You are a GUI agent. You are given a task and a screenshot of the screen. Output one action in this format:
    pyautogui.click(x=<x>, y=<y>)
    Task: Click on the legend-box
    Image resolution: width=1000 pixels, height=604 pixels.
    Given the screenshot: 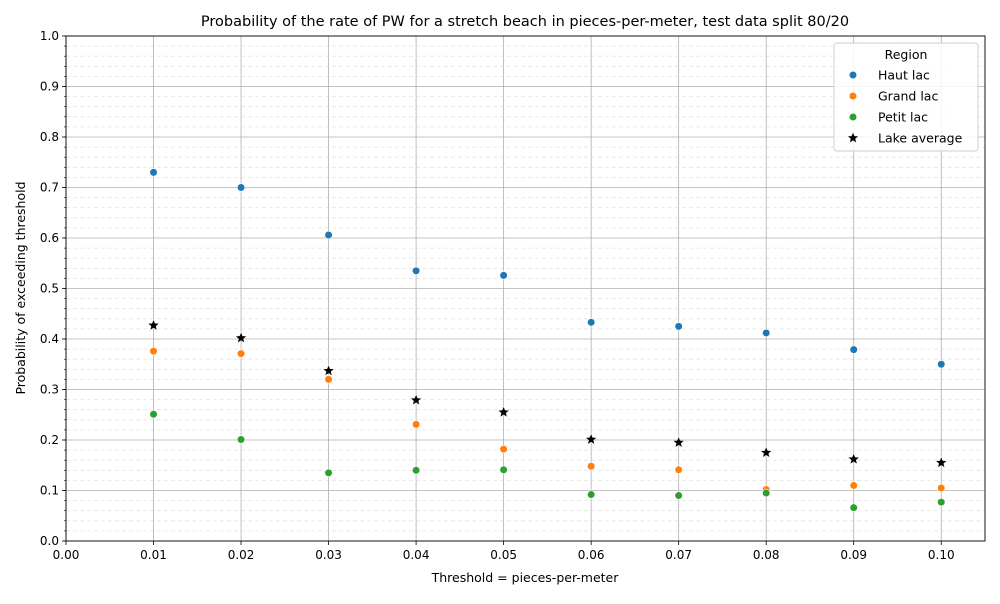 What is the action you would take?
    pyautogui.click(x=906, y=97)
    